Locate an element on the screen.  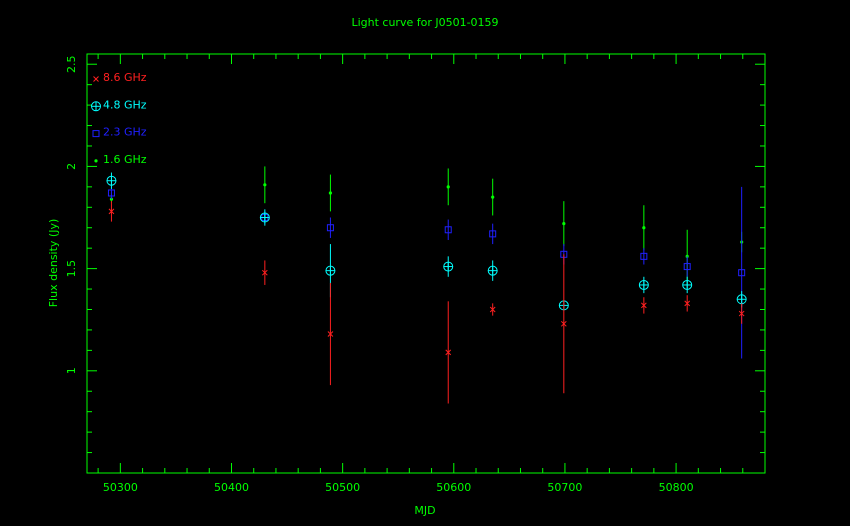
legend: 8.6 GHz 4.8 GHz 2.3 GHz 1.6 GHz is located at coordinates (119, 118).